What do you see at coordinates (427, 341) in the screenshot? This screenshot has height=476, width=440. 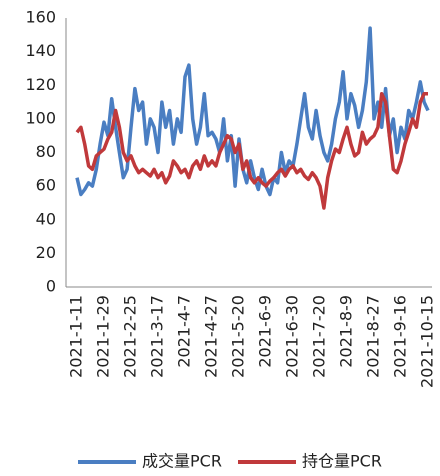 I see `x-tick-label: 2021-10-15` at bounding box center [427, 341].